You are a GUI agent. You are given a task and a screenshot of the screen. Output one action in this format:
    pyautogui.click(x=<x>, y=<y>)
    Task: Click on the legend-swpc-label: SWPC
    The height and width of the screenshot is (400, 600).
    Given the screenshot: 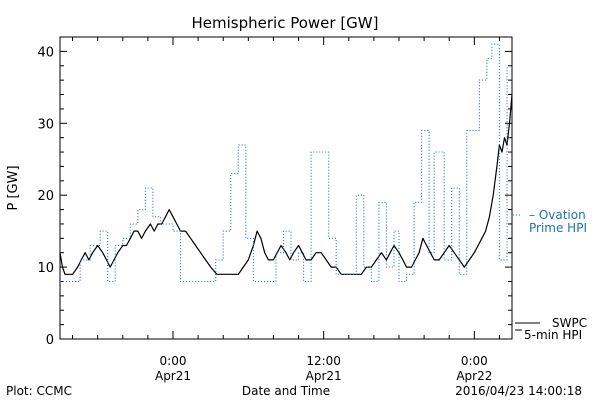 What is the action you would take?
    pyautogui.click(x=569, y=323)
    